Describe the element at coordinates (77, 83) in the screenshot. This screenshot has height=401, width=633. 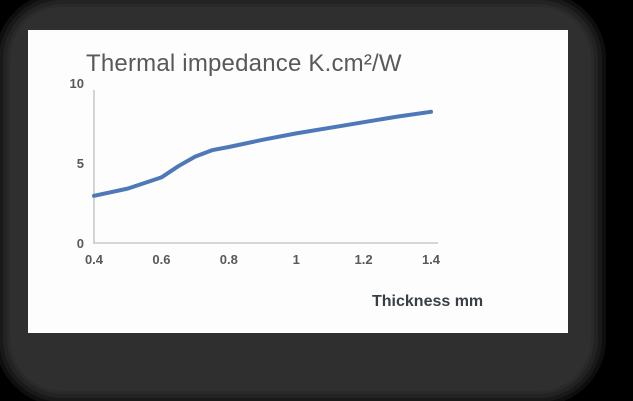
I see `y-tick-label: 10` at that location.